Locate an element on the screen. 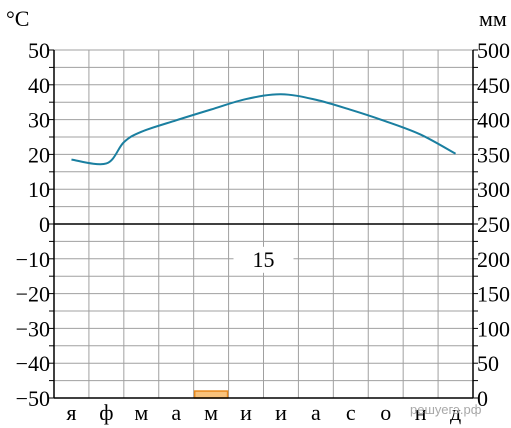 The image size is (511, 428). precipitation-total-label: 15 is located at coordinates (264, 259).